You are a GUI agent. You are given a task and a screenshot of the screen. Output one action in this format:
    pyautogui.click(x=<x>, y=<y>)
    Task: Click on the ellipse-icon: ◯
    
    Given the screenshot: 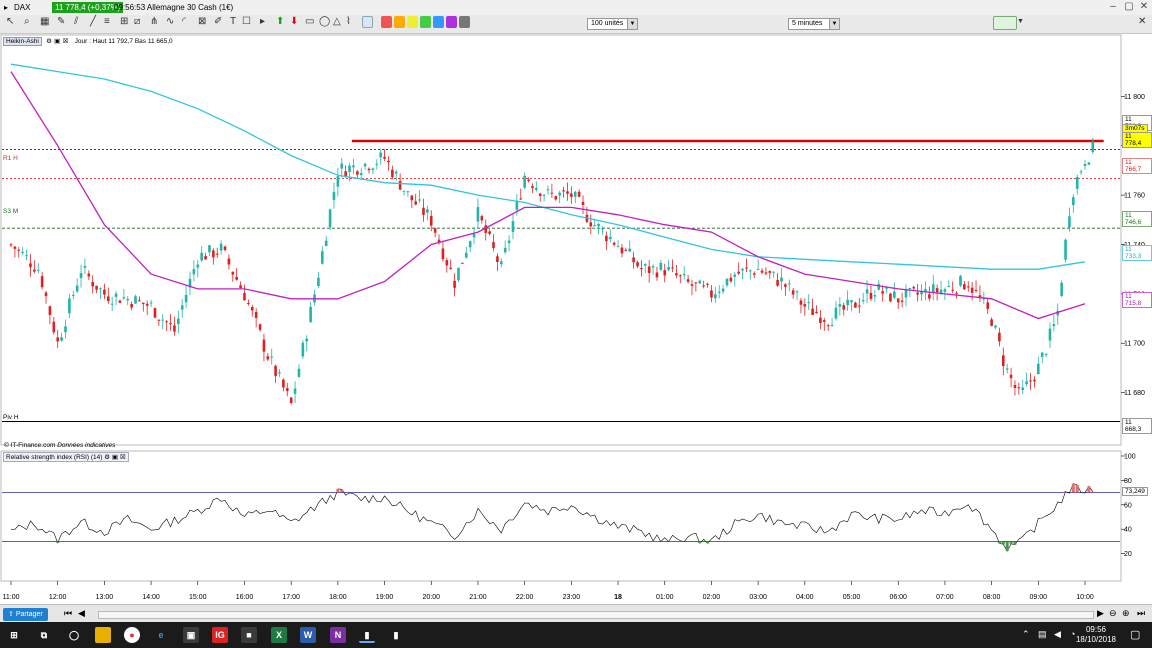 What is the action you would take?
    pyautogui.click(x=325, y=21)
    